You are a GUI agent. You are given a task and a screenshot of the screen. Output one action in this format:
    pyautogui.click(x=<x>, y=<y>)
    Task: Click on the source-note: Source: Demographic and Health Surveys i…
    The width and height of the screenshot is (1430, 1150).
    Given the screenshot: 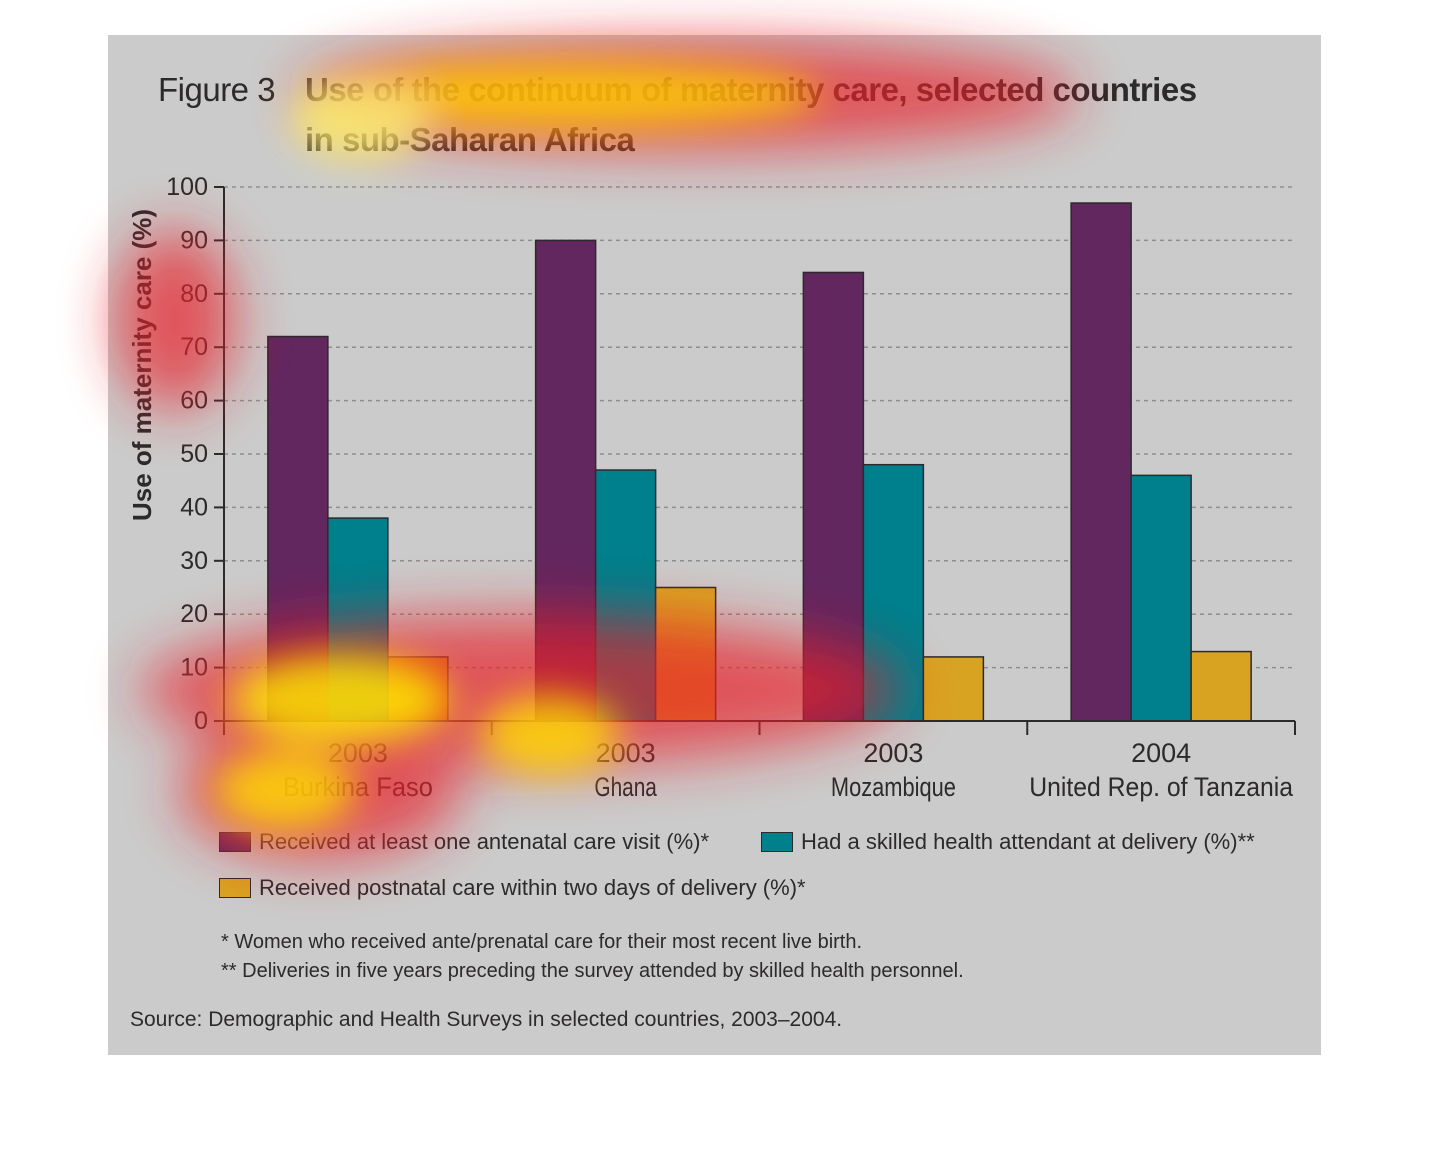 What is the action you would take?
    pyautogui.click(x=486, y=1019)
    